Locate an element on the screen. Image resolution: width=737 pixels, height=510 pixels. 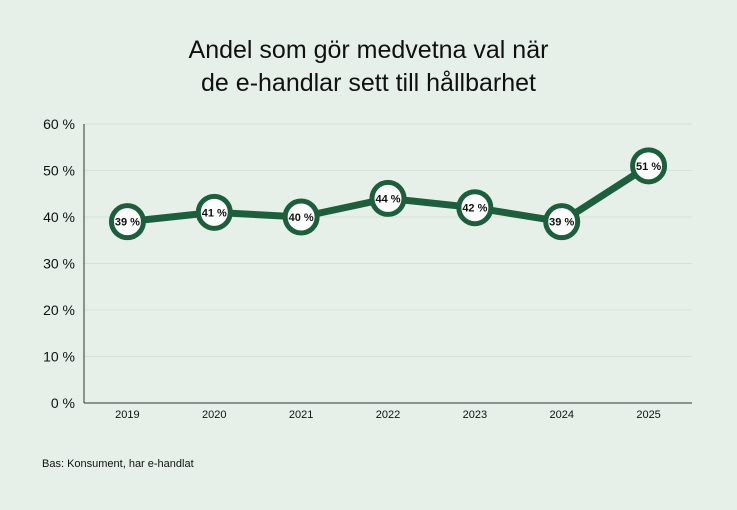
x-tick-label: 2020 is located at coordinates (214, 415).